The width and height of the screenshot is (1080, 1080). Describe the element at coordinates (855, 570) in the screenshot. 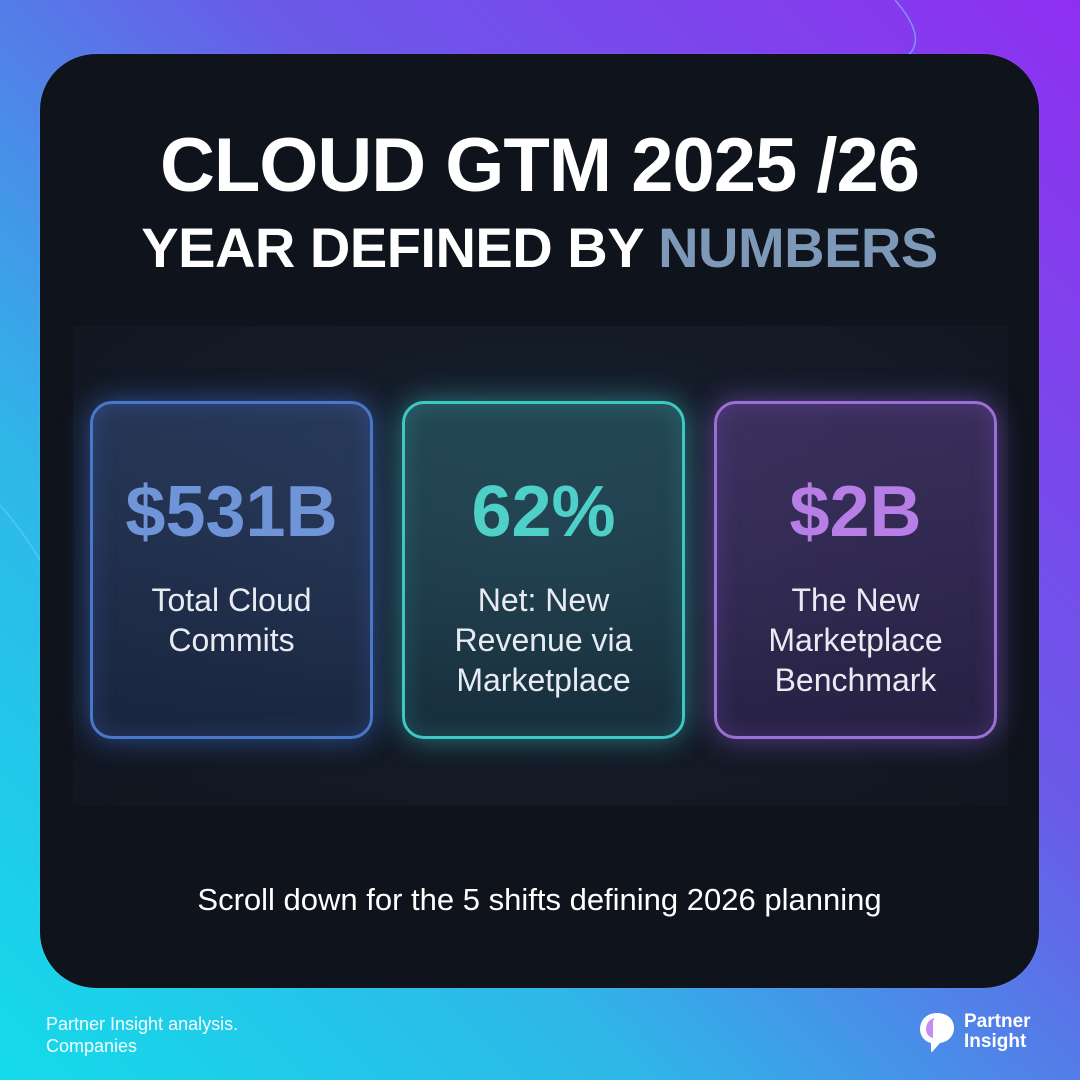

I see `stat-card-marketplace-benchmark: $2B The New Marketplace Benchmark` at that location.